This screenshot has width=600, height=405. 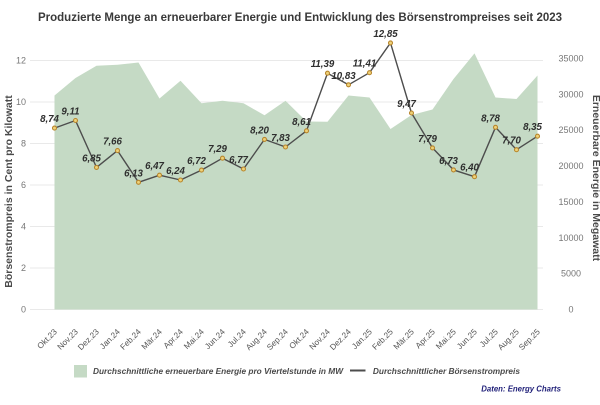 What do you see at coordinates (448, 161) in the screenshot?
I see `svg-text: 6,73` at bounding box center [448, 161].